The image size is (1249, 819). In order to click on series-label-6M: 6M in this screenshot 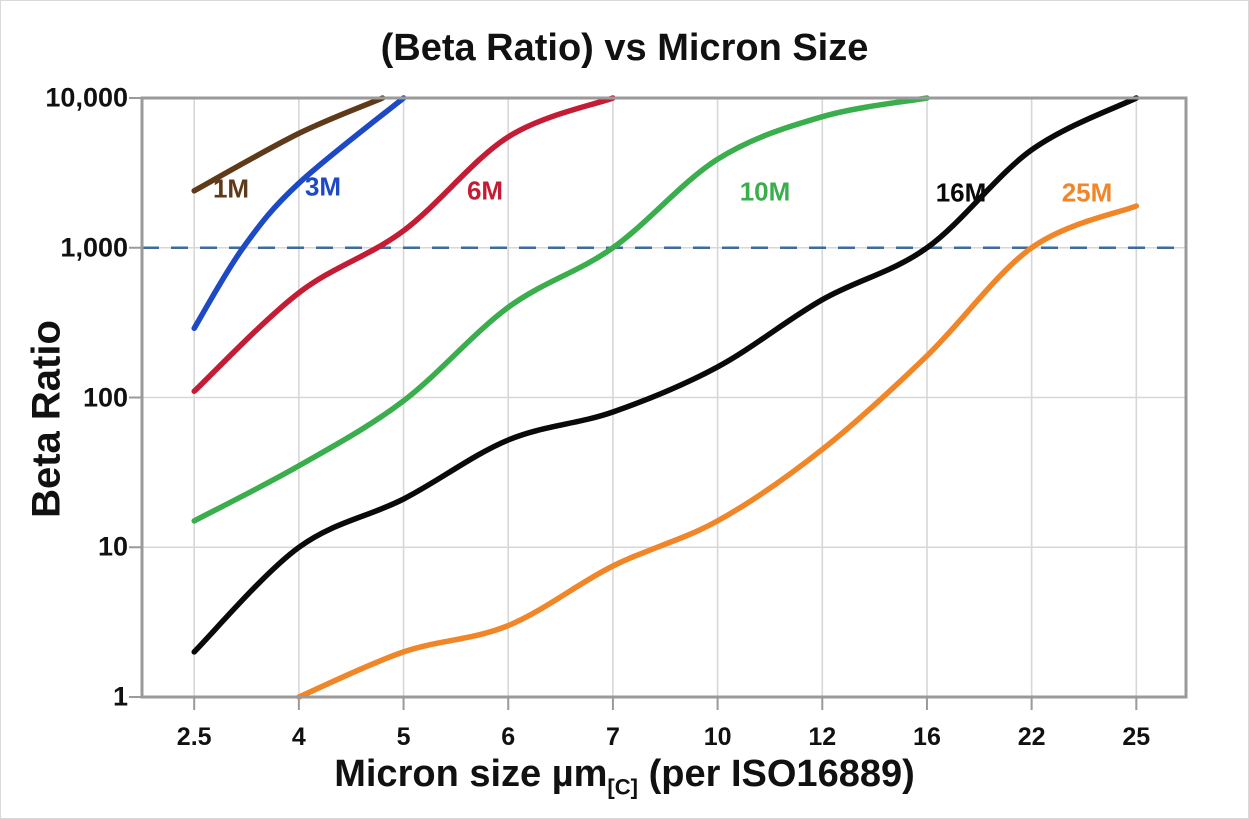, I will do `click(485, 190)`.